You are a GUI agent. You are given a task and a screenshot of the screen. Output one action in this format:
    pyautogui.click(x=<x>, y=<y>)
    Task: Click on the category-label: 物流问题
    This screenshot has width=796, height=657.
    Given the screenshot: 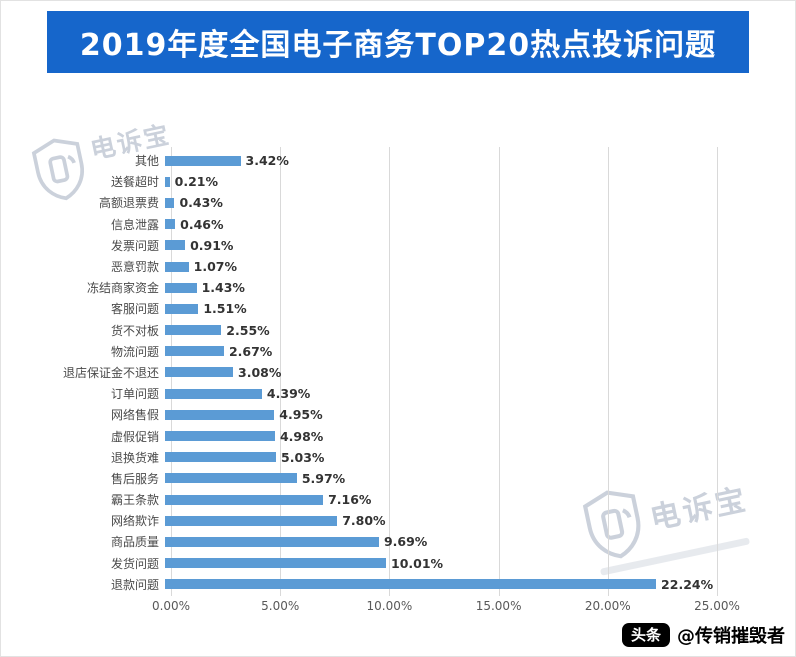 What is the action you would take?
    pyautogui.click(x=134, y=351)
    